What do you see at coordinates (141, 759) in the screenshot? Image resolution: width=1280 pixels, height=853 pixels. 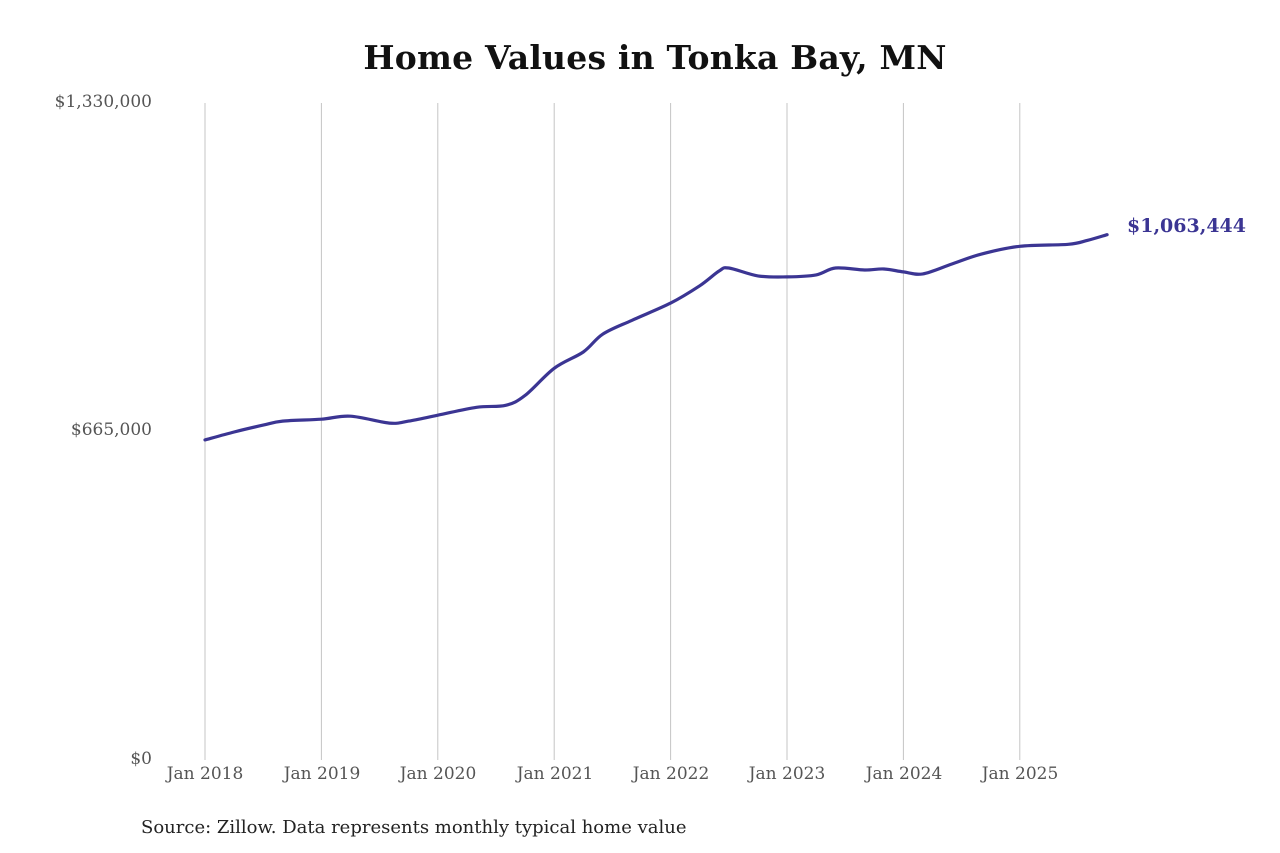 I see `y-tick-label-zero: $0` at bounding box center [141, 759].